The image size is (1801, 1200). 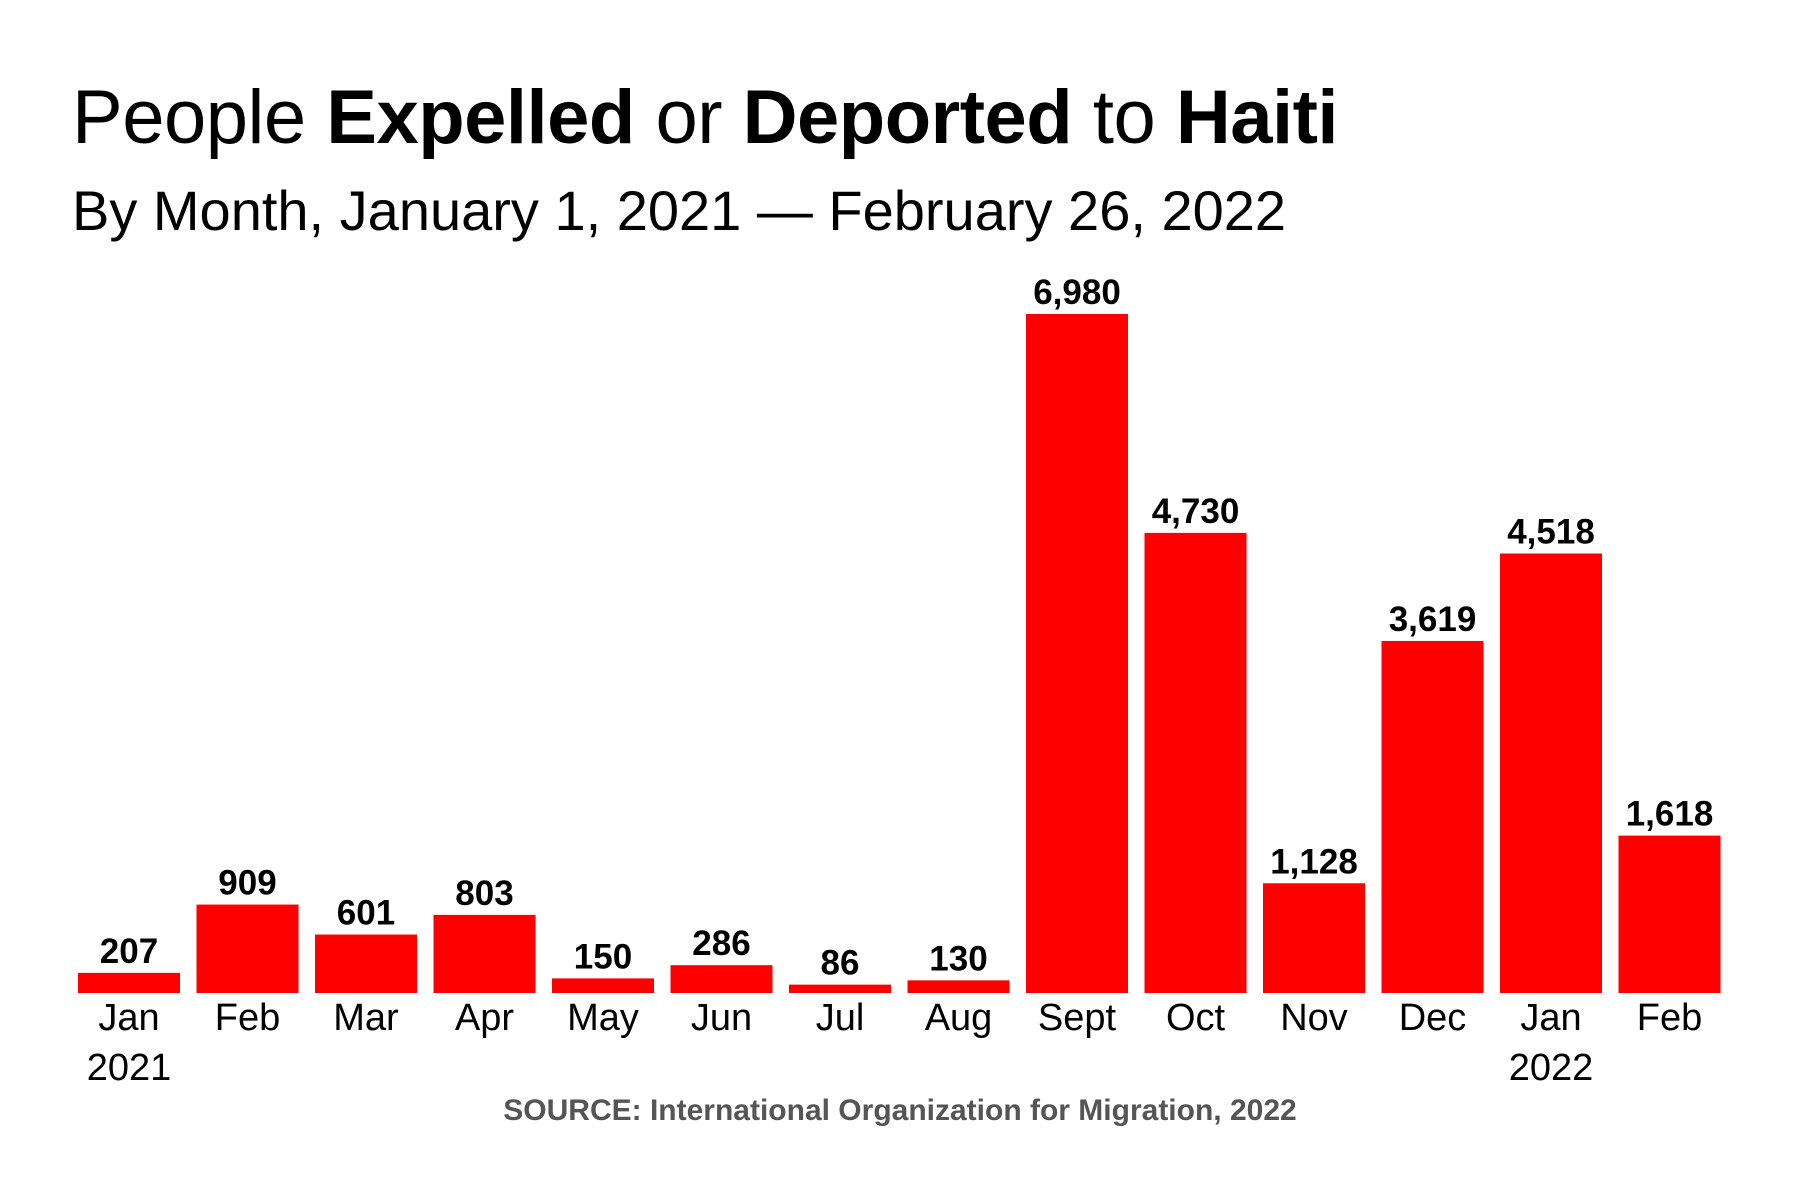 What do you see at coordinates (1077, 292) in the screenshot?
I see `value-label: 6,980` at bounding box center [1077, 292].